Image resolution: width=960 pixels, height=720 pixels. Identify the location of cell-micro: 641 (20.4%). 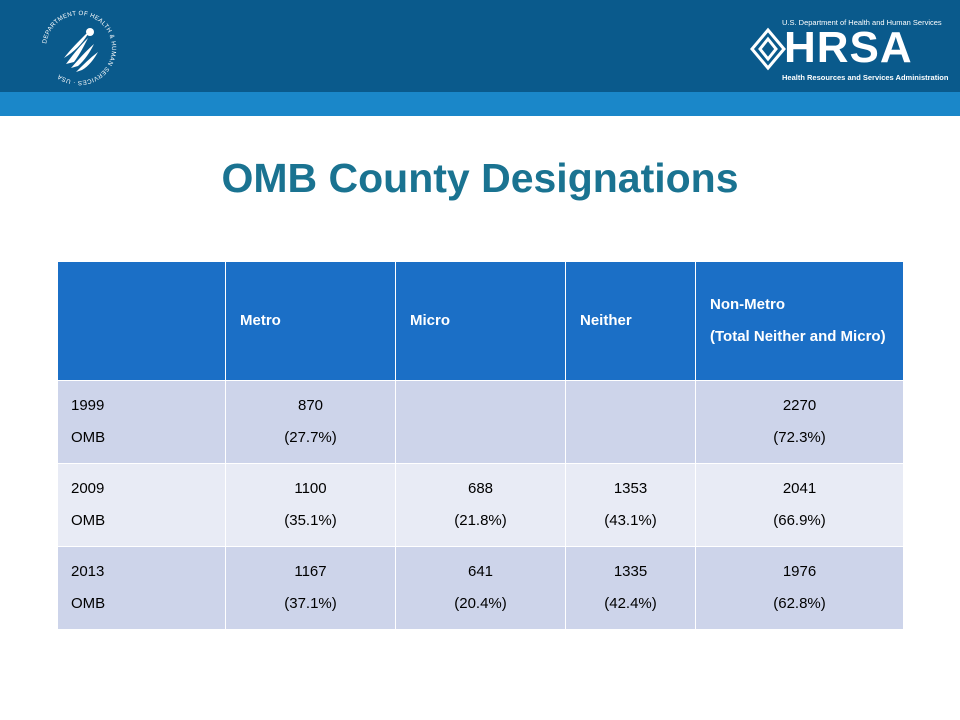
(480, 588).